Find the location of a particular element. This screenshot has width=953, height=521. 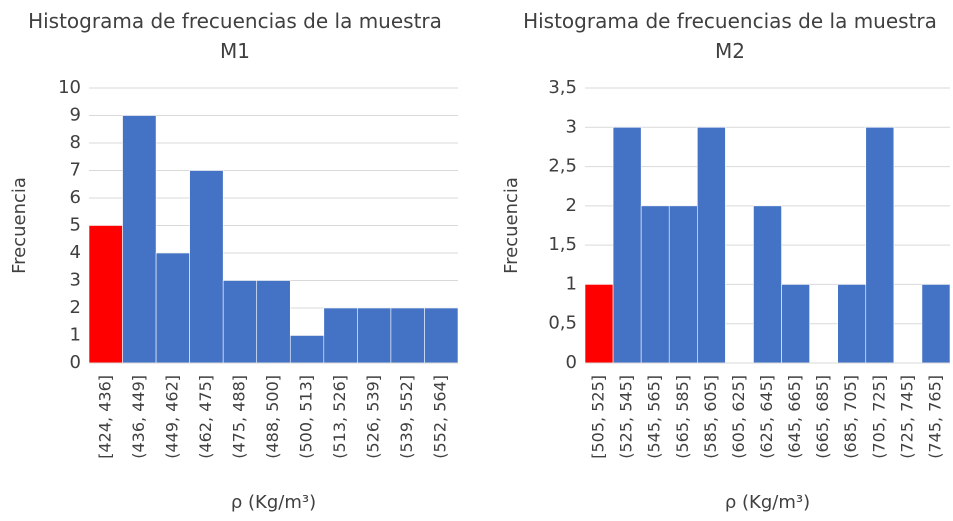

x-tick-label: (605, 625] is located at coordinates (738, 417).